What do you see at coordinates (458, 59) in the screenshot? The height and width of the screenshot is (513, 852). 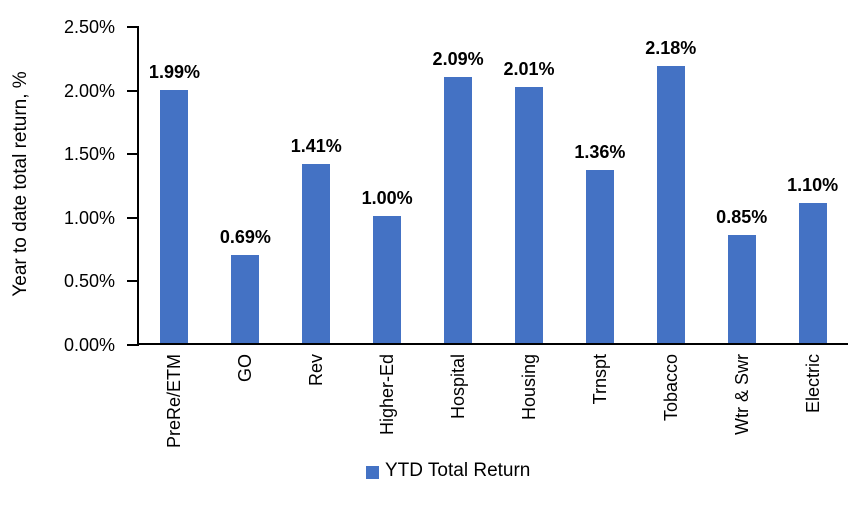 I see `bar-value-label: 2.09%` at bounding box center [458, 59].